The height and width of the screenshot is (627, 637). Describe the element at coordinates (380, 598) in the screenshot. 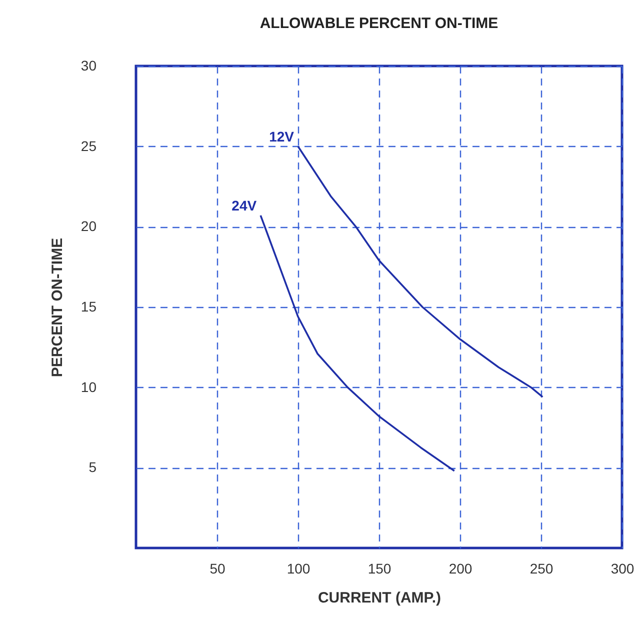

I see `x-axis-title: CURRENT (AMP.)` at that location.